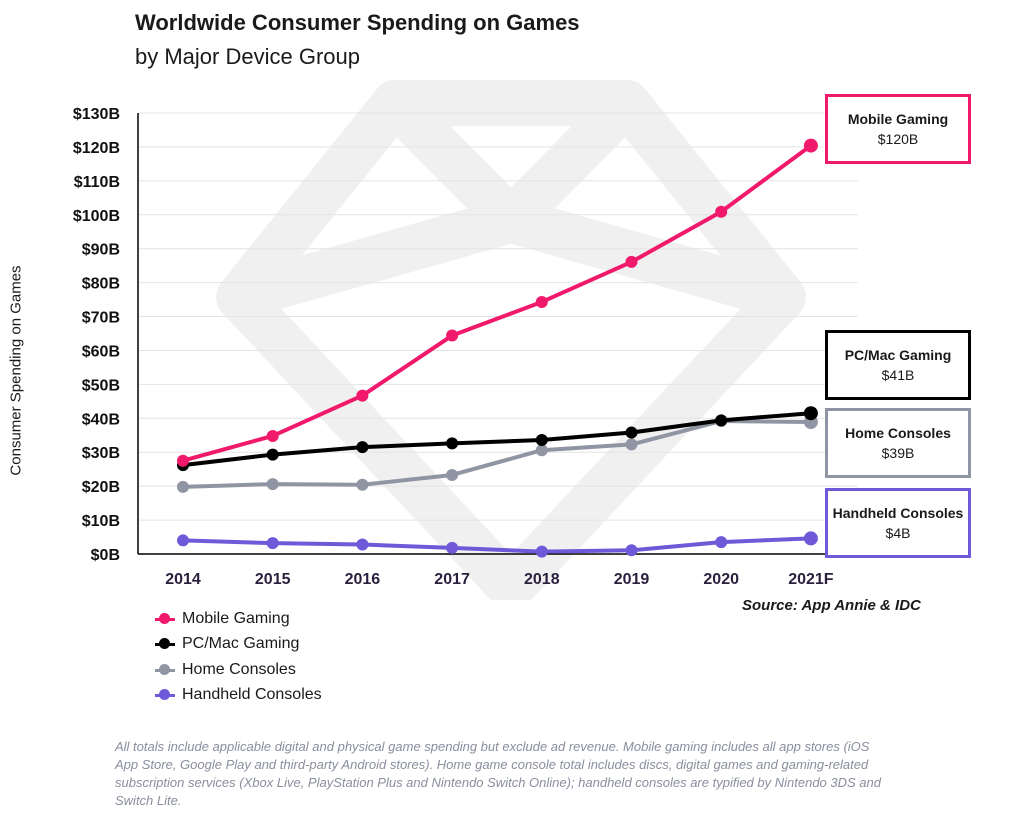  Describe the element at coordinates (101, 351) in the screenshot. I see `y-tick-label: $60B` at that location.